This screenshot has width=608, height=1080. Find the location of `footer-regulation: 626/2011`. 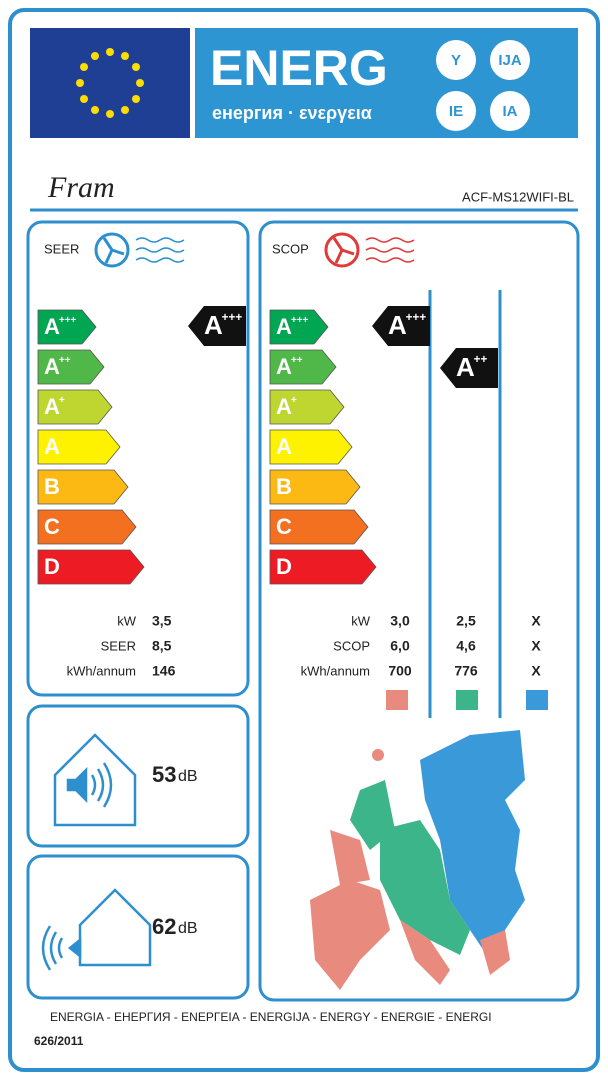

footer-regulation: 626/2011 is located at coordinates (59, 1041).